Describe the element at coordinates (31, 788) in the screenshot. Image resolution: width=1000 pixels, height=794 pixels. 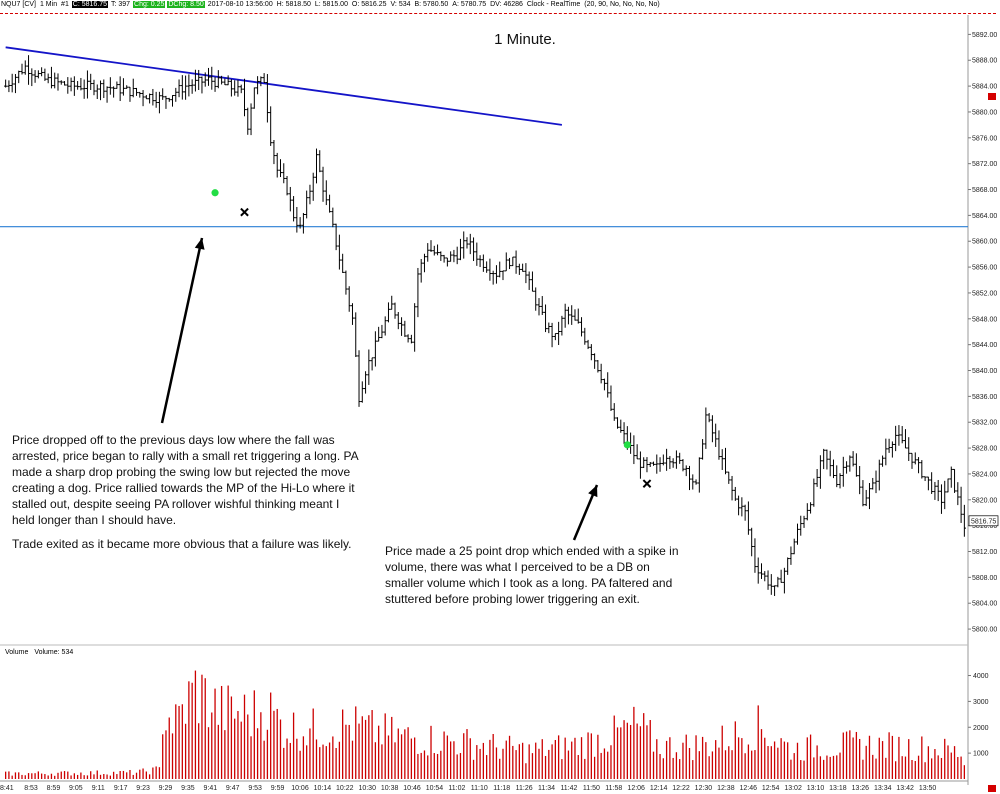
I see `time-tick-label: 8:53` at that location.